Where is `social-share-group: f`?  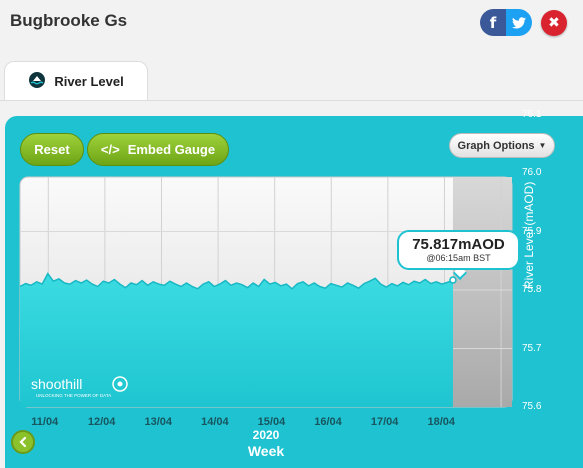 social-share-group: f is located at coordinates (506, 22).